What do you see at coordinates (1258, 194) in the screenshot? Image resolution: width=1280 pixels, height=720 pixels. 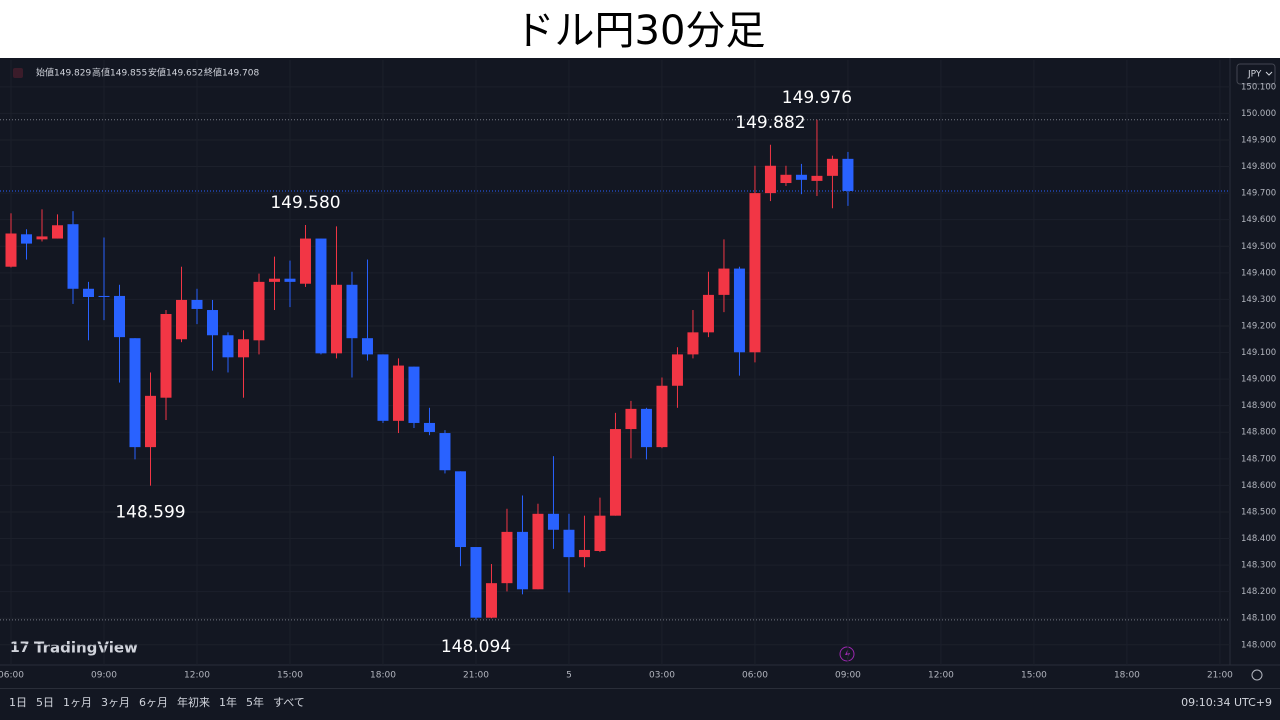 I see `y-tick-label: 149.700` at bounding box center [1258, 194].